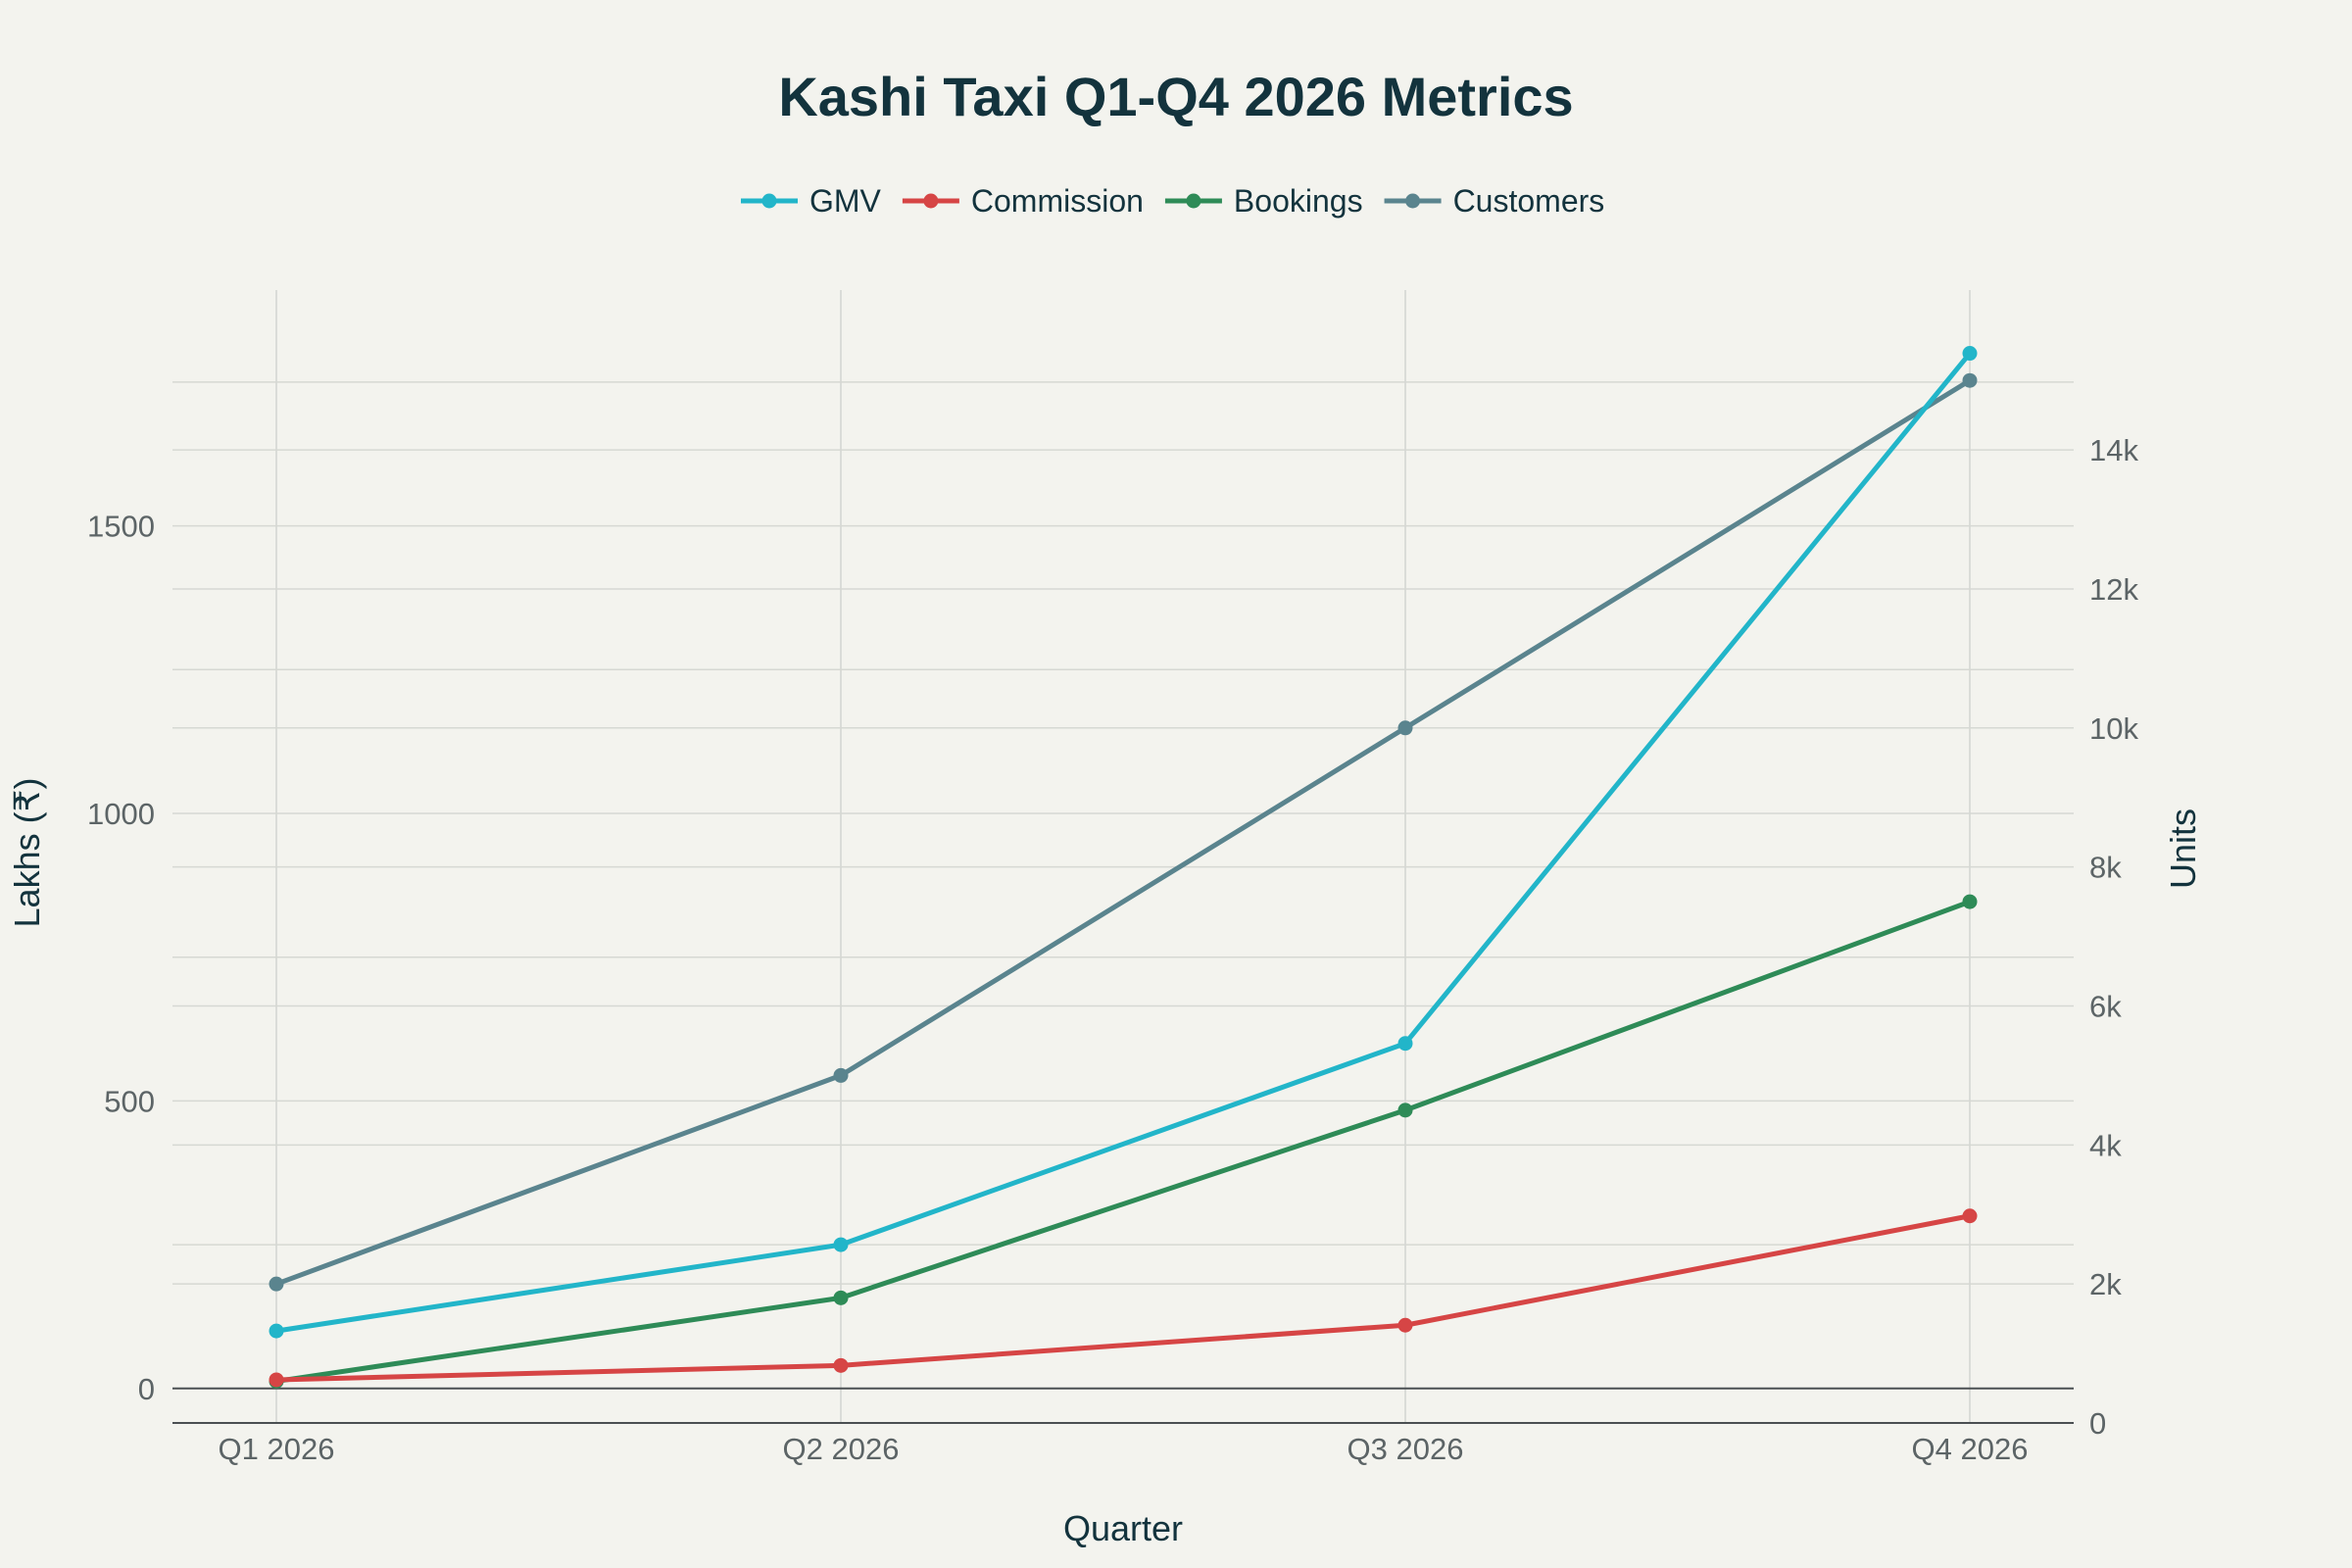 The height and width of the screenshot is (1568, 2352). Describe the element at coordinates (129, 1101) in the screenshot. I see `y-tick-label: 500` at that location.